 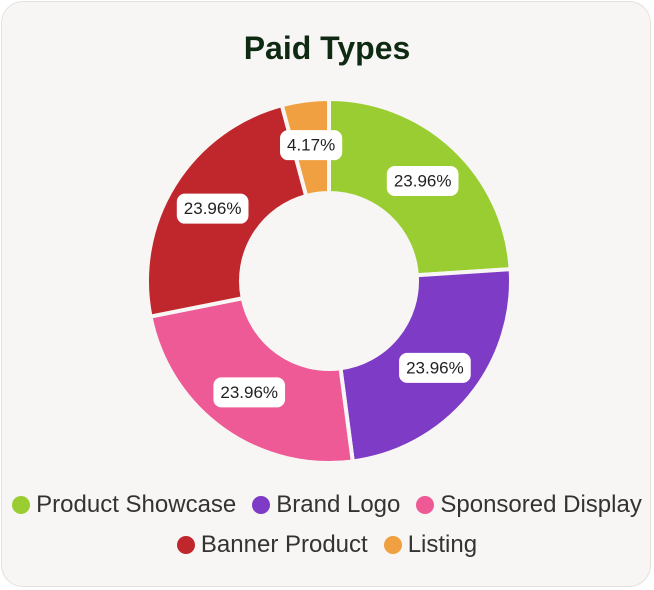 I want to click on data-label: 4.17%, so click(x=311, y=145).